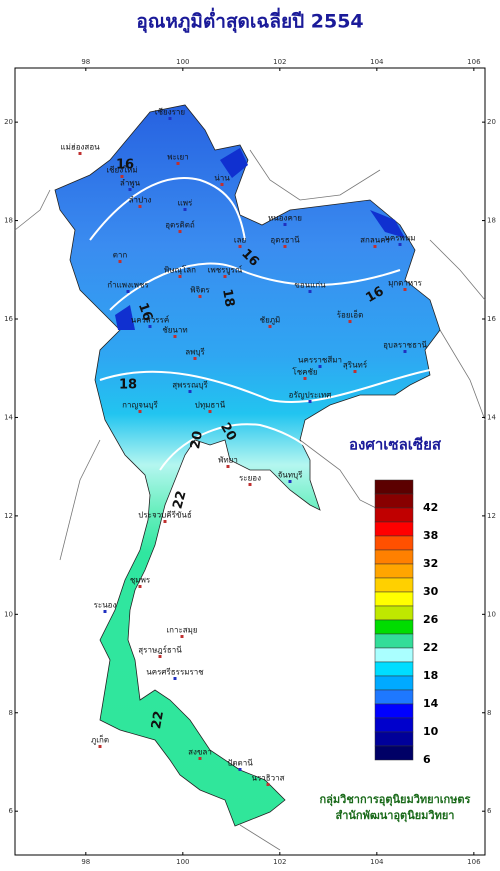  Describe the element at coordinates (250, 478) in the screenshot. I see `place-label: ระยอง` at that location.